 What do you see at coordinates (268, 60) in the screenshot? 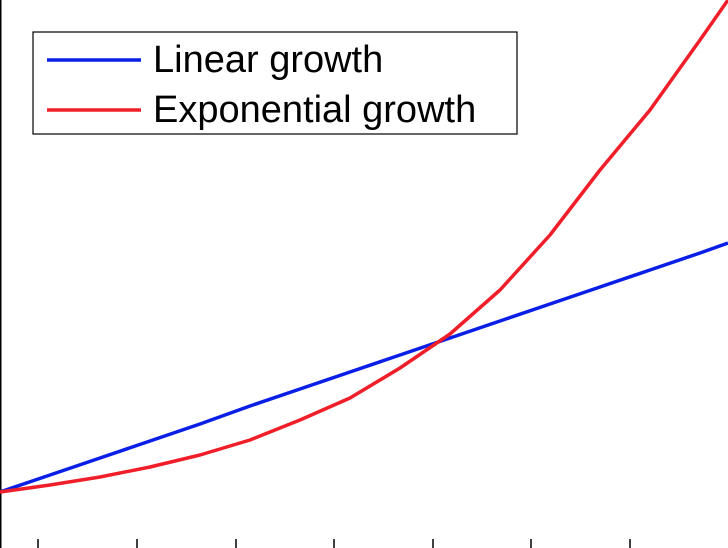
I see `legend-label: Linear growth` at bounding box center [268, 60].